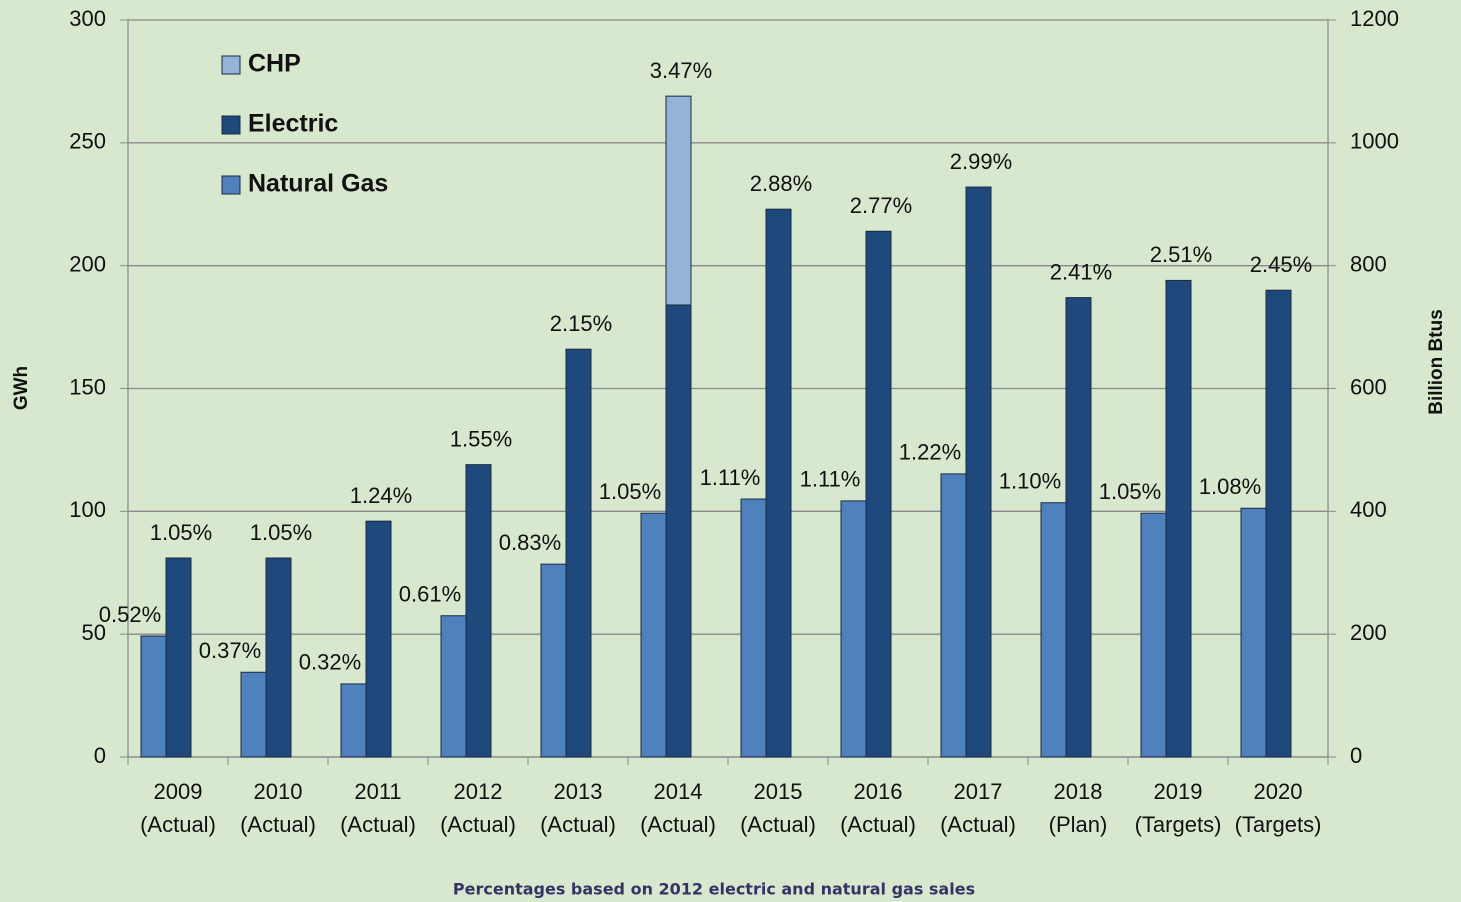 This screenshot has height=902, width=1461. What do you see at coordinates (1178, 791) in the screenshot?
I see `x-tick-label: 2019` at bounding box center [1178, 791].